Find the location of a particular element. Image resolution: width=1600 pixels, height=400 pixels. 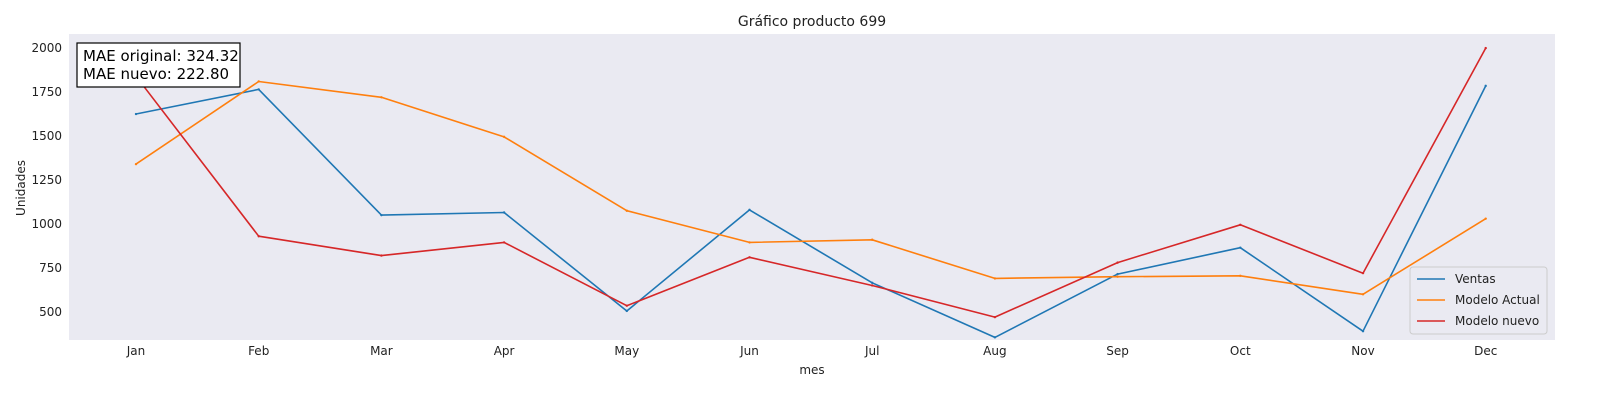

x-tick-label: Dec is located at coordinates (1485, 351).